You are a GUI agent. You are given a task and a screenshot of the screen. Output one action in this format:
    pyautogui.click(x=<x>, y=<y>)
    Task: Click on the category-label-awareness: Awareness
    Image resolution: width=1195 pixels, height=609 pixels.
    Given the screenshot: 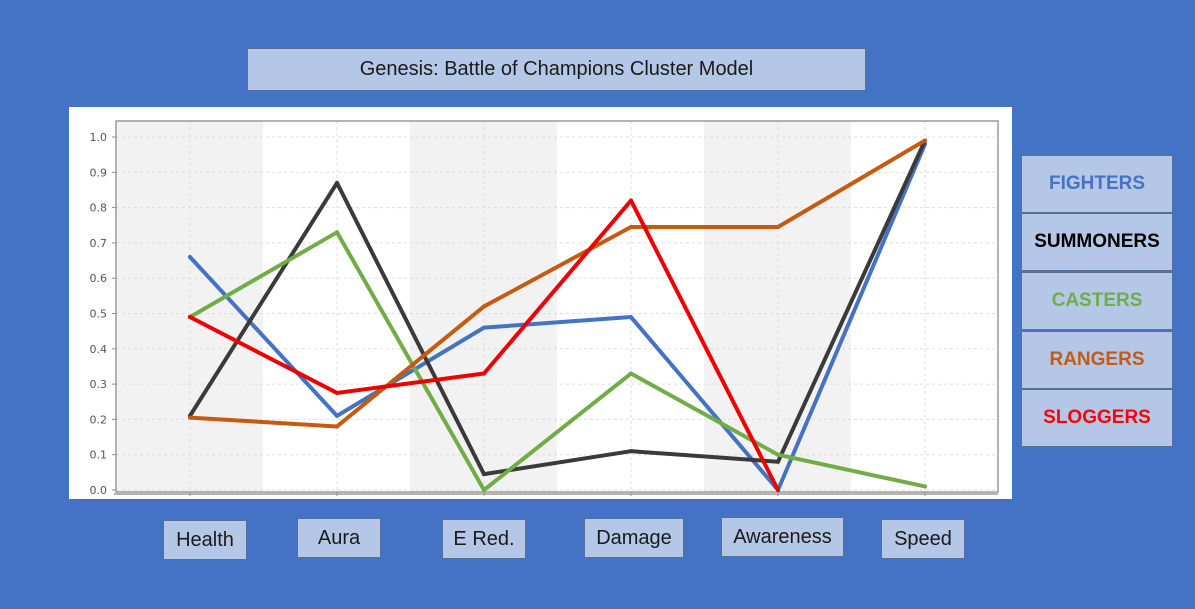 What is the action you would take?
    pyautogui.click(x=782, y=537)
    